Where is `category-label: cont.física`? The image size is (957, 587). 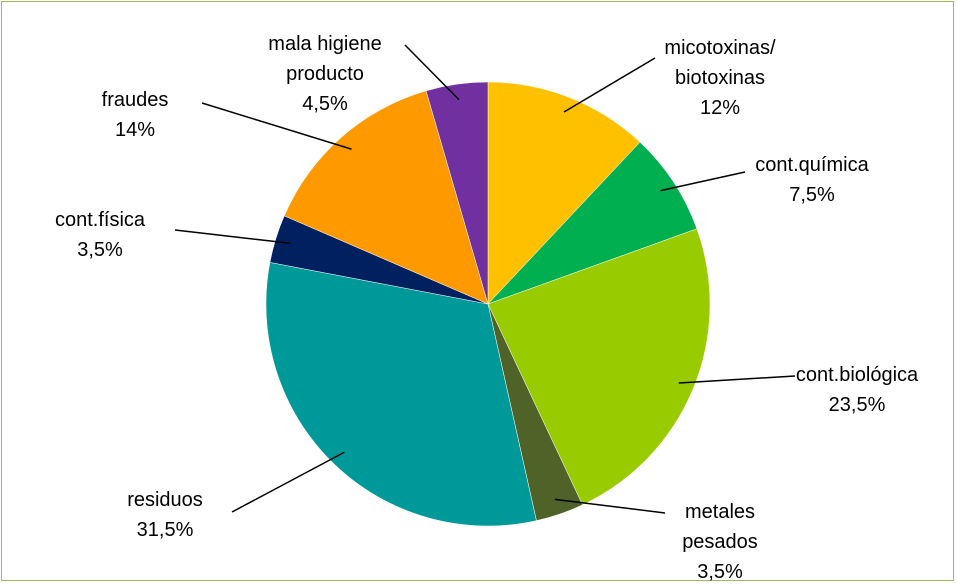 category-label: cont.física is located at coordinates (100, 220).